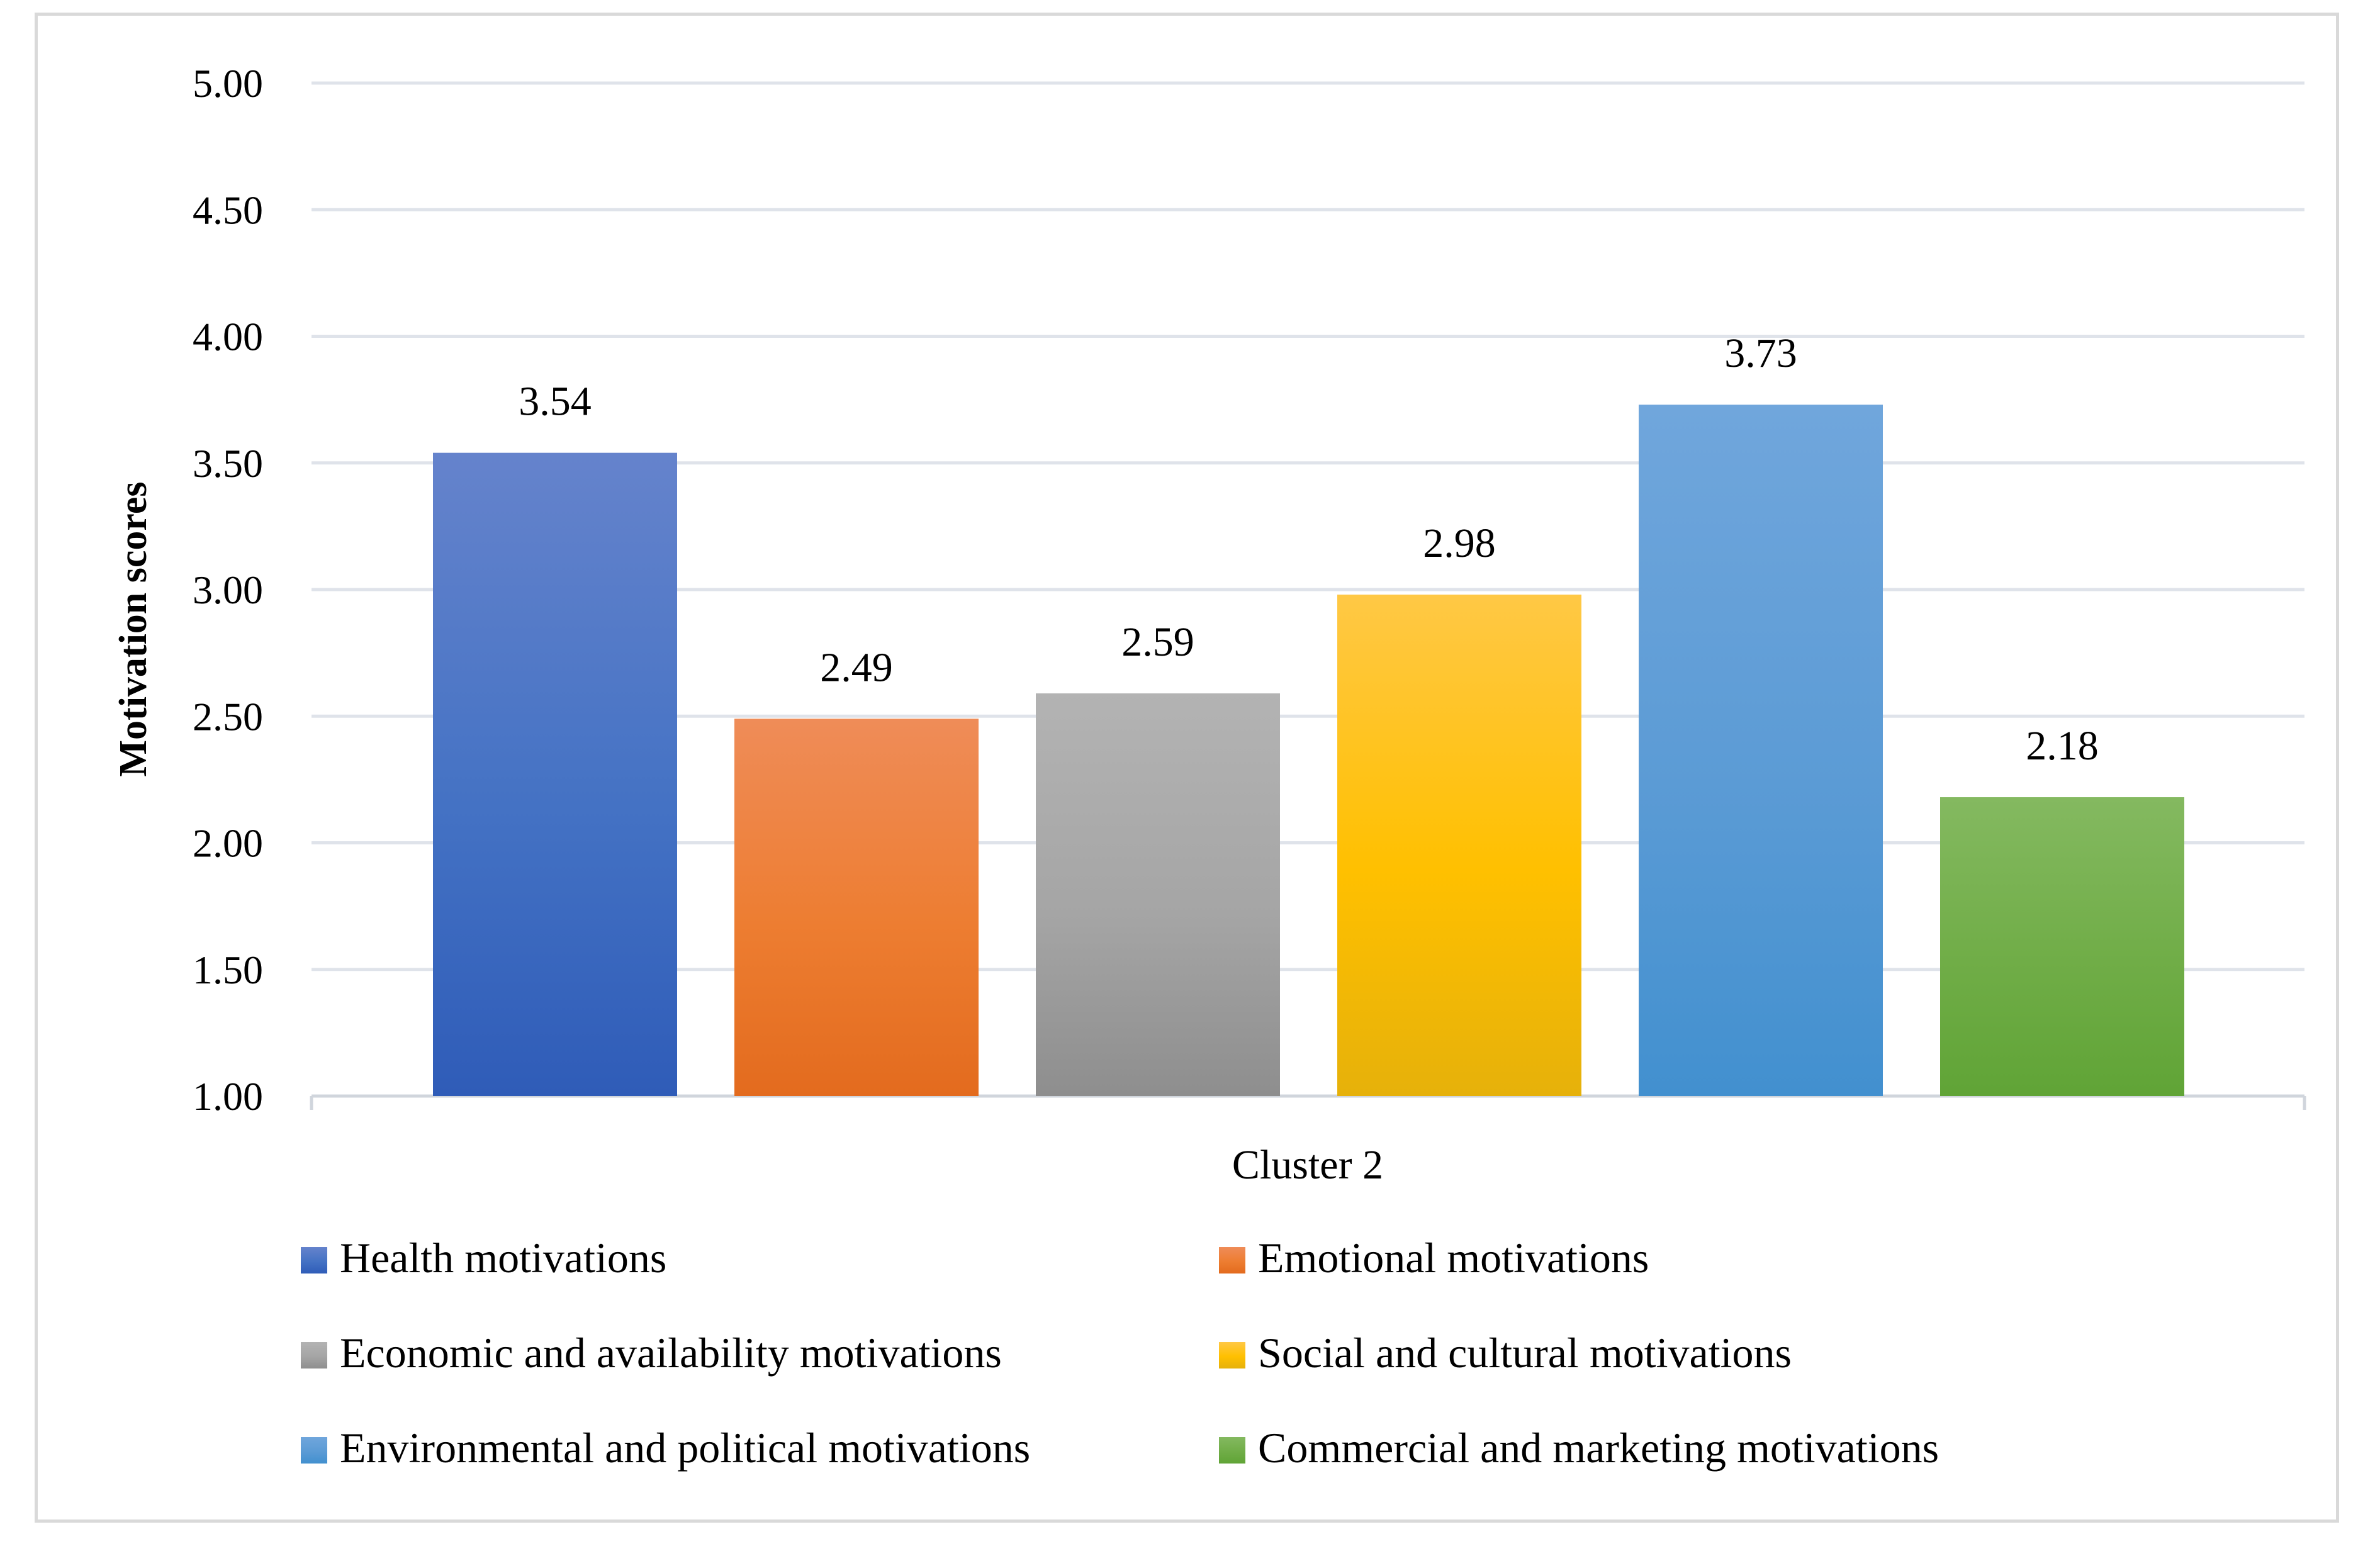 The width and height of the screenshot is (2380, 1556). Describe the element at coordinates (1598, 1448) in the screenshot. I see `legend-label: Commercial and marketing motivations` at that location.